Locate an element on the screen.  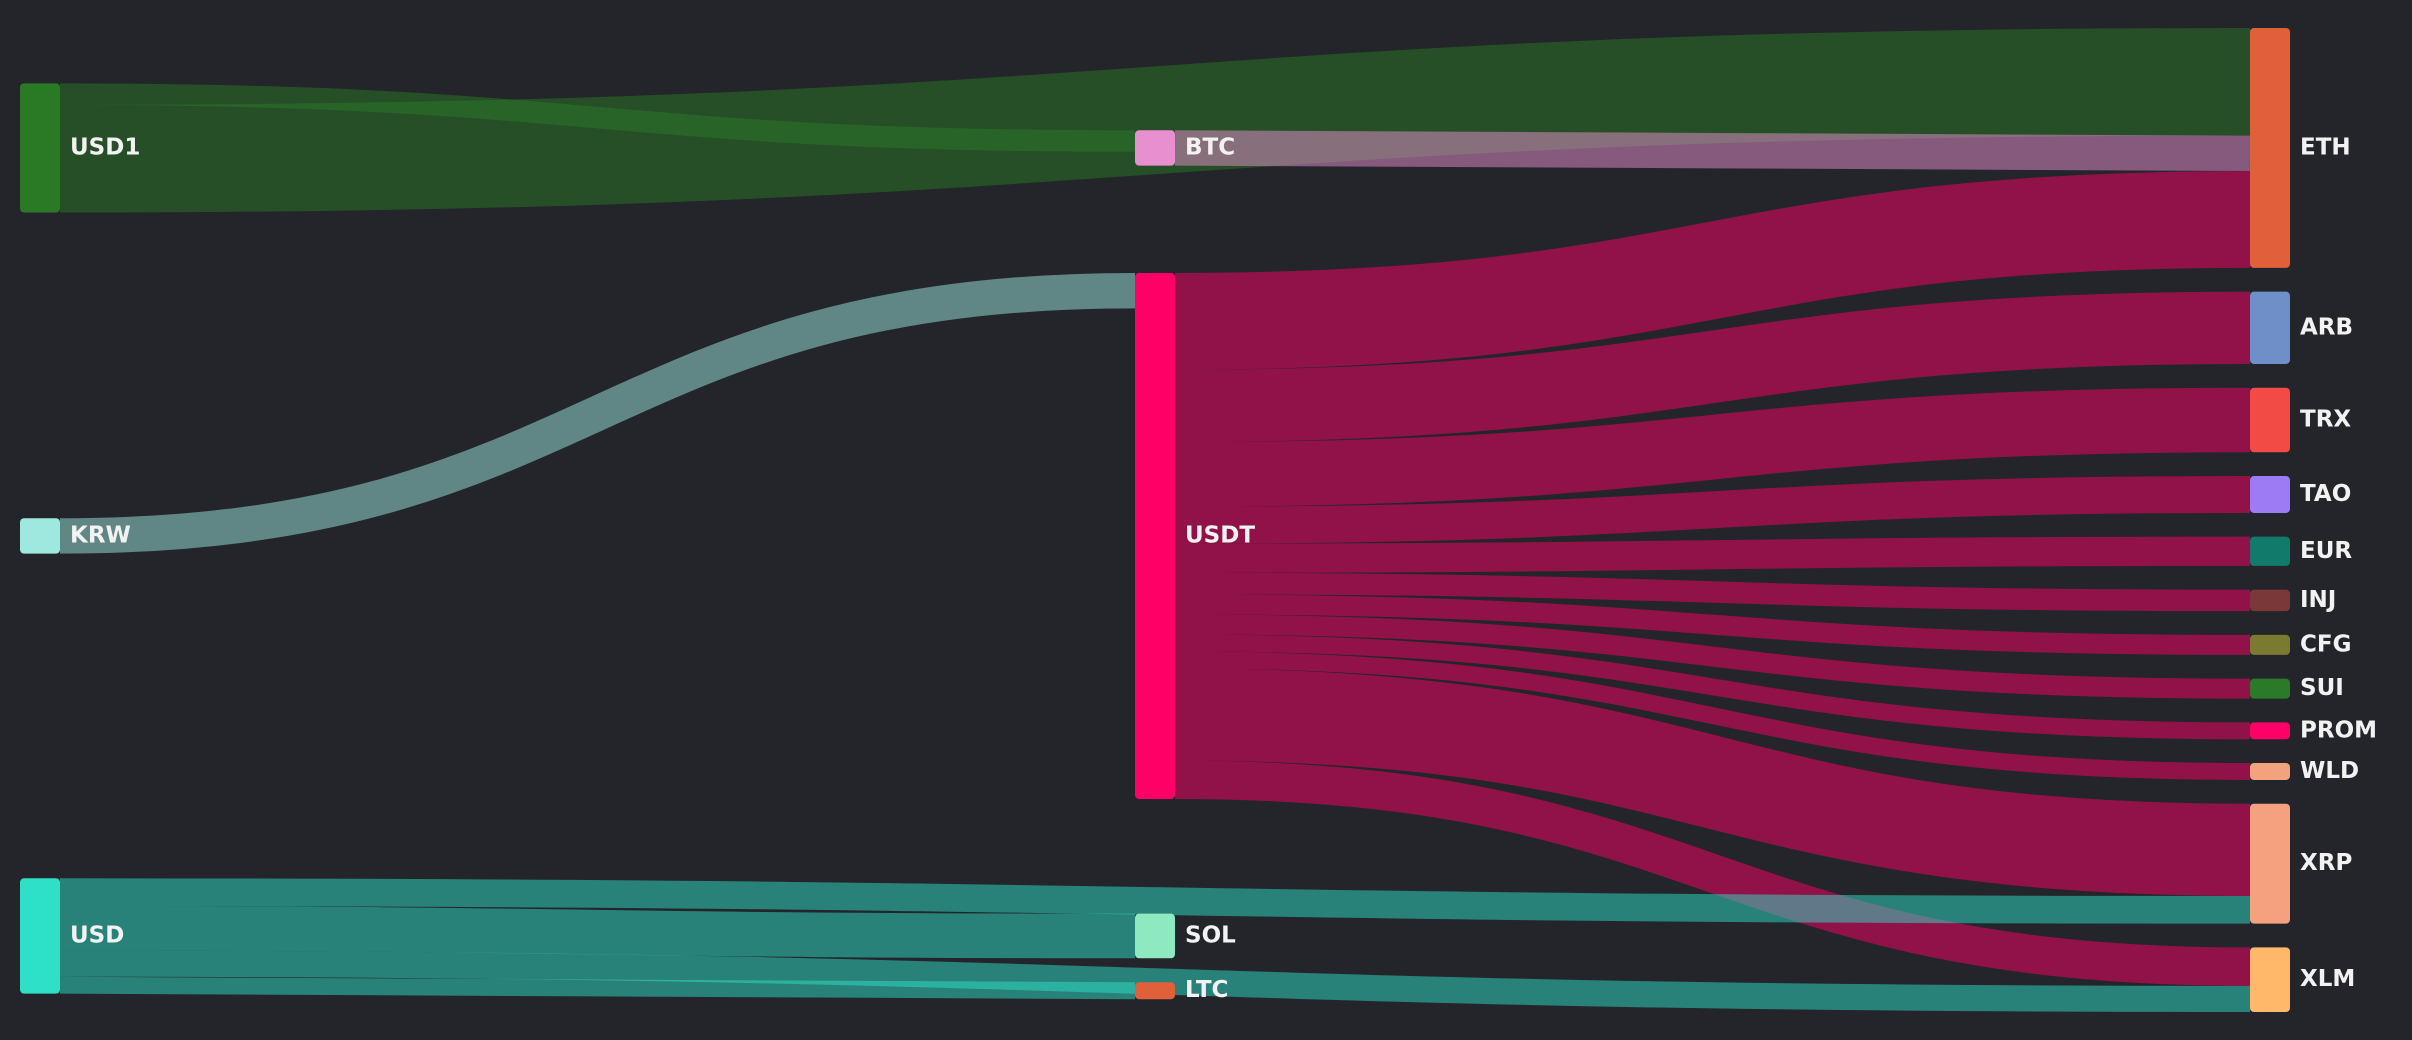
node-label: USDT is located at coordinates (1220, 535).